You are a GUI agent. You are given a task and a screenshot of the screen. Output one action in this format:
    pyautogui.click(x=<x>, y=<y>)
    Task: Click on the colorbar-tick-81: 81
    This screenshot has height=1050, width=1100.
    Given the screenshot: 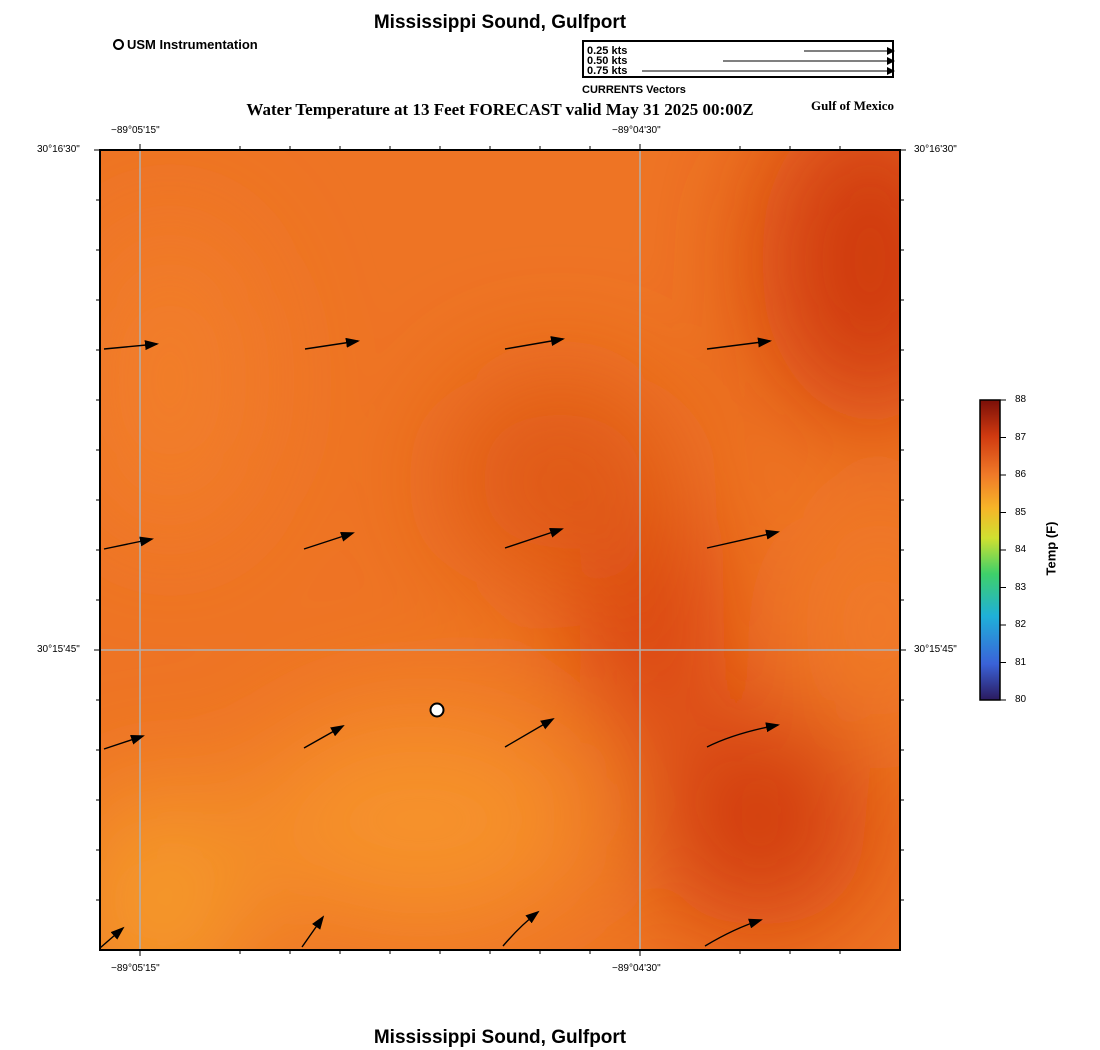 What is the action you would take?
    pyautogui.click(x=1021, y=662)
    